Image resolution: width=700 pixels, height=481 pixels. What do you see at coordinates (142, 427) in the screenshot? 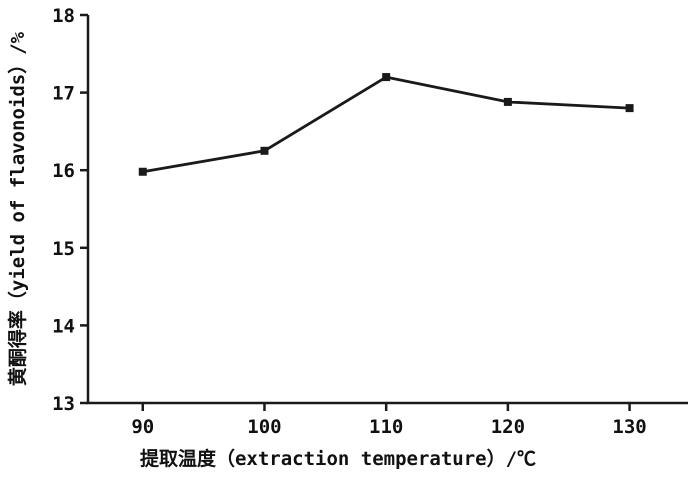
I see `x-tick-label: 90` at bounding box center [142, 427].